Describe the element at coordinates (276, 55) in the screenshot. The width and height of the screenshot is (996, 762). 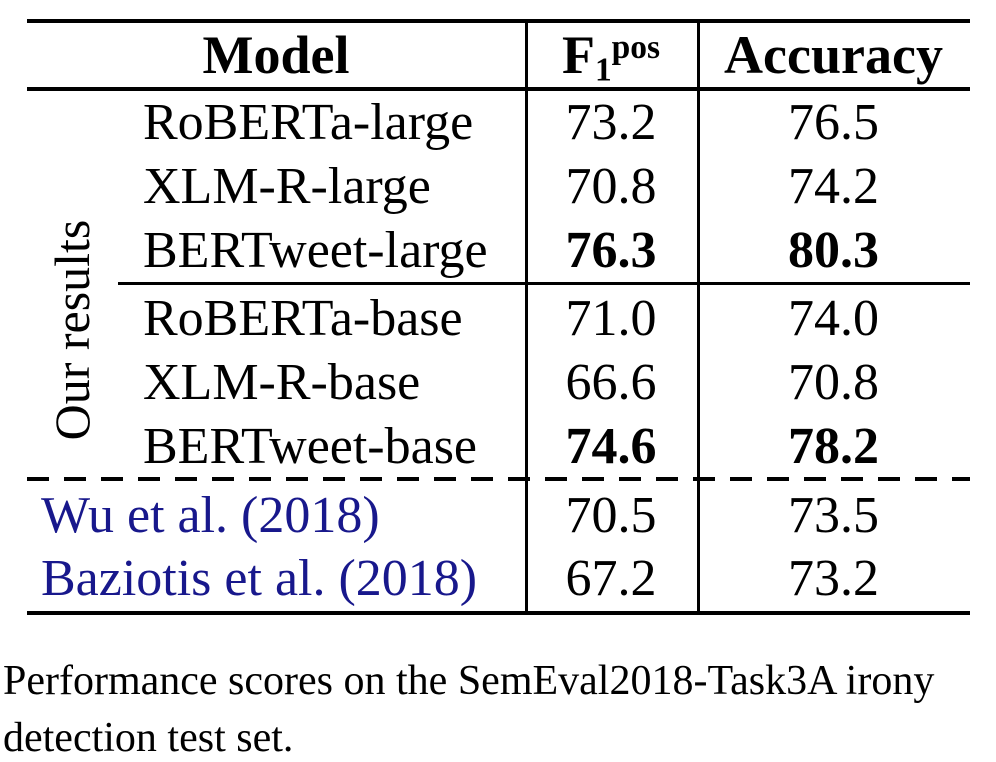
I see `header-model: Model` at that location.